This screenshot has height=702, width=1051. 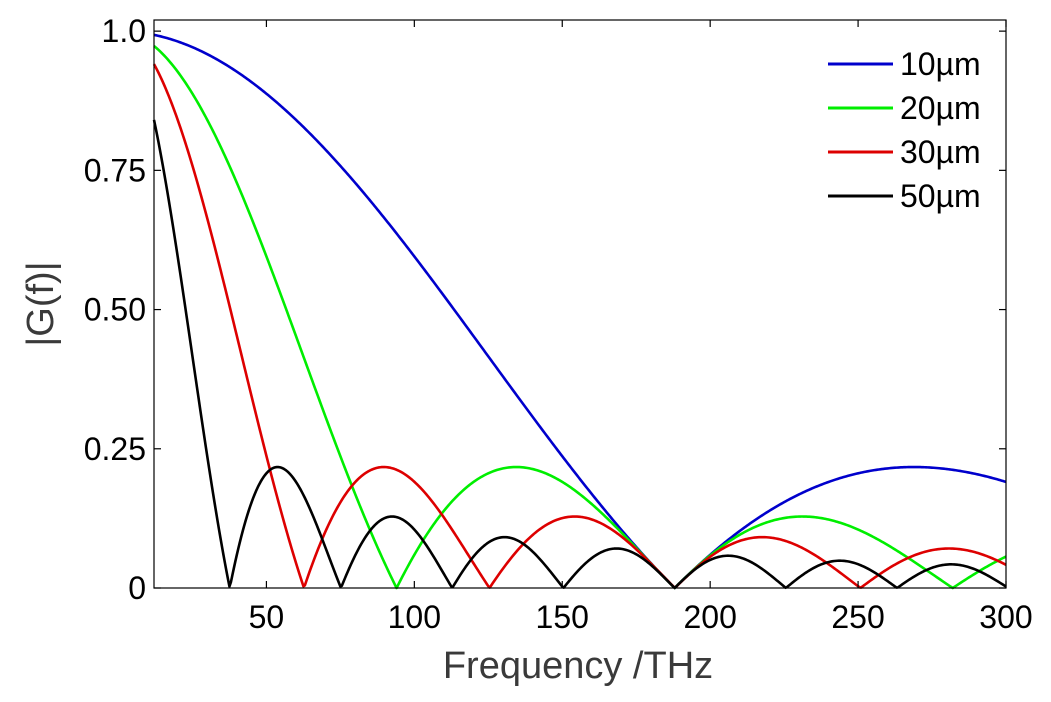 What do you see at coordinates (940, 152) in the screenshot?
I see `legend-label-3: 30µm` at bounding box center [940, 152].